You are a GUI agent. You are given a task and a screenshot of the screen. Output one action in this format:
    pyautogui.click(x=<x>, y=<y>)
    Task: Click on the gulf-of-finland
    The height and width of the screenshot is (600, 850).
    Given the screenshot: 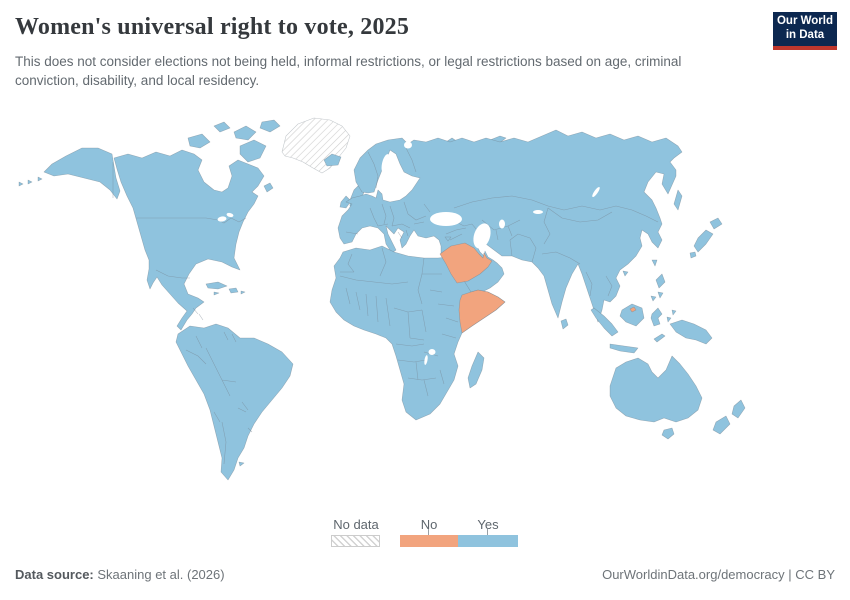 What is the action you would take?
    pyautogui.click(x=409, y=181)
    